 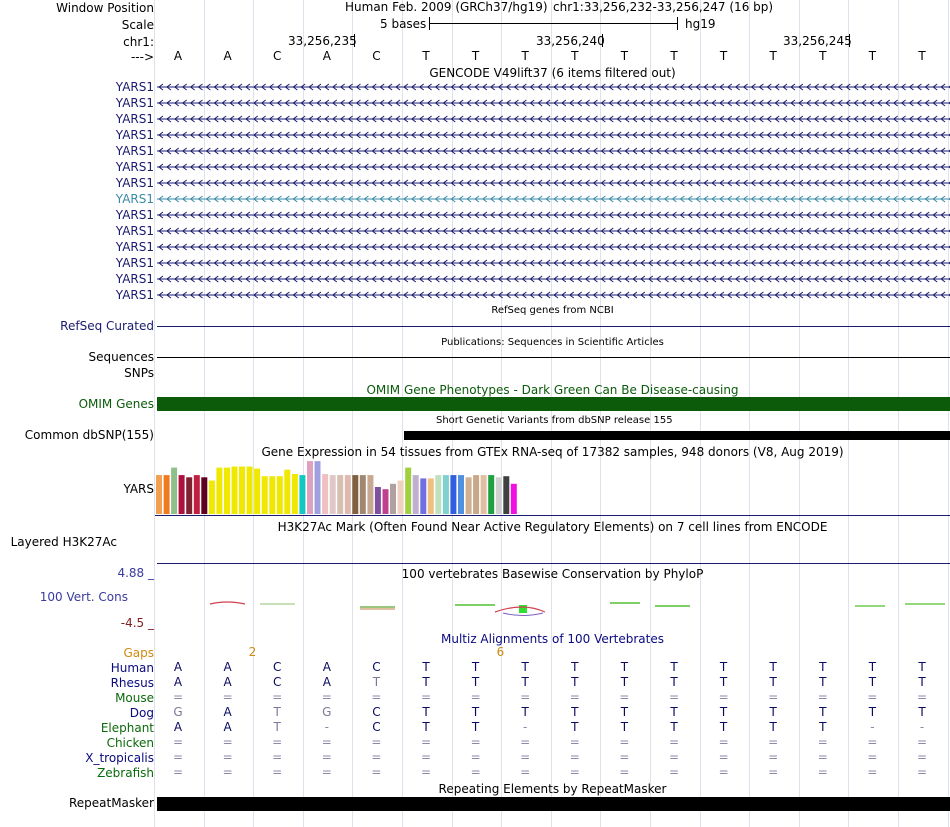 I want to click on grid-line, so click(x=650, y=413).